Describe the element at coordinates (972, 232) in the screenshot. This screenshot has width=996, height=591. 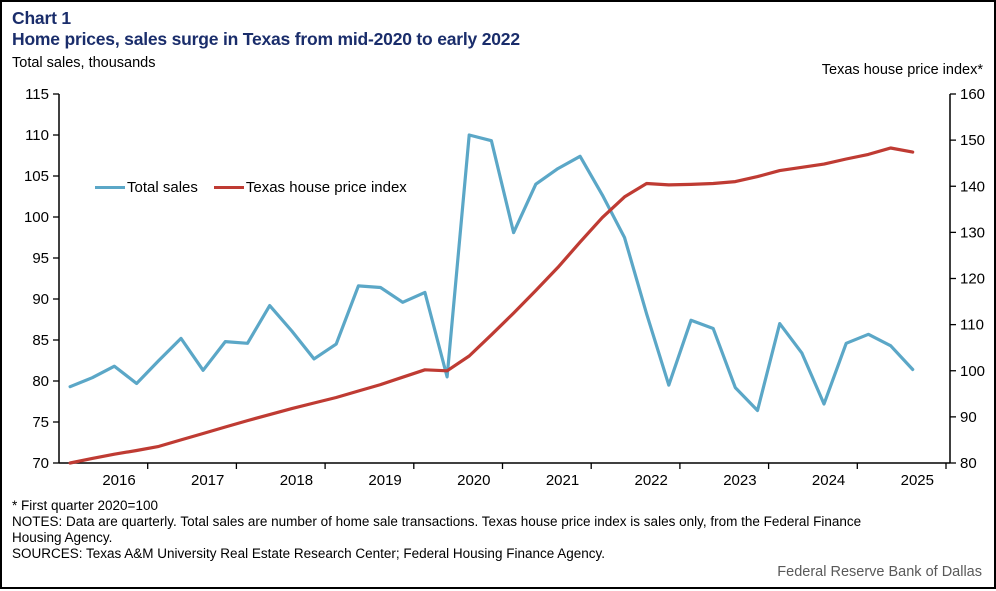
I see `y-axis-right-tick-label: 130` at that location.